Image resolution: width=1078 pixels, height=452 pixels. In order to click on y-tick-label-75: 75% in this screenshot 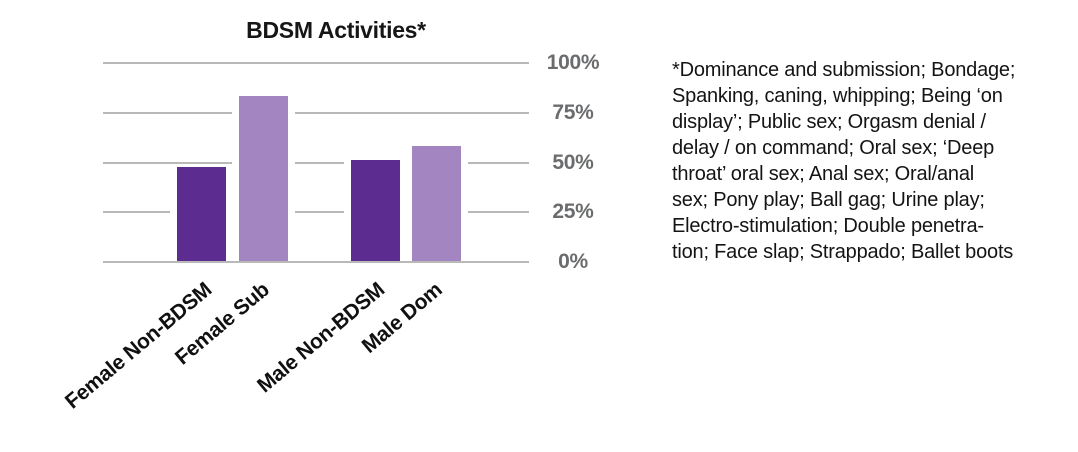, I will do `click(573, 112)`.